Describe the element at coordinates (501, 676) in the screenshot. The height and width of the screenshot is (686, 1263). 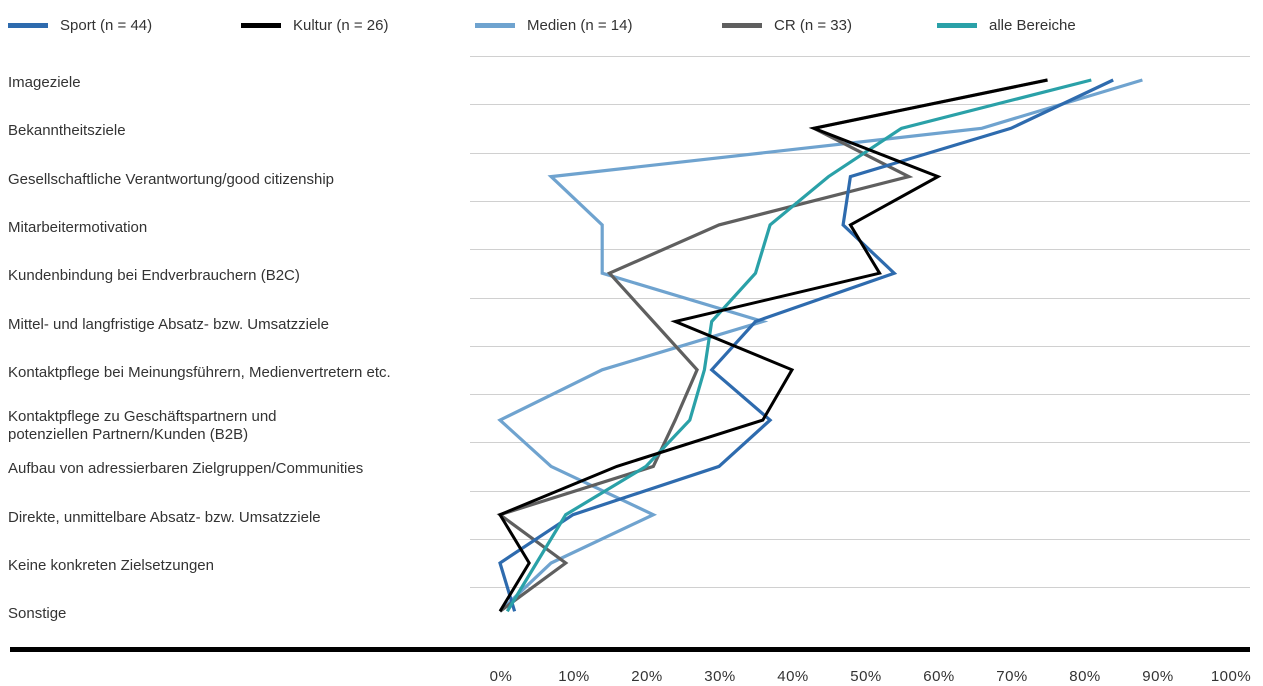
I see `x-tick-label: 0%` at that location.